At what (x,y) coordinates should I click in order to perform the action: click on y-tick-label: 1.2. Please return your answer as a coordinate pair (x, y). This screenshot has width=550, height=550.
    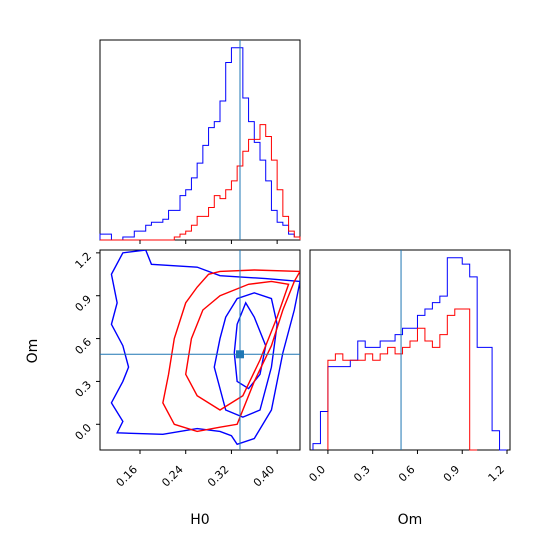
    Looking at the image, I should click on (84, 261).